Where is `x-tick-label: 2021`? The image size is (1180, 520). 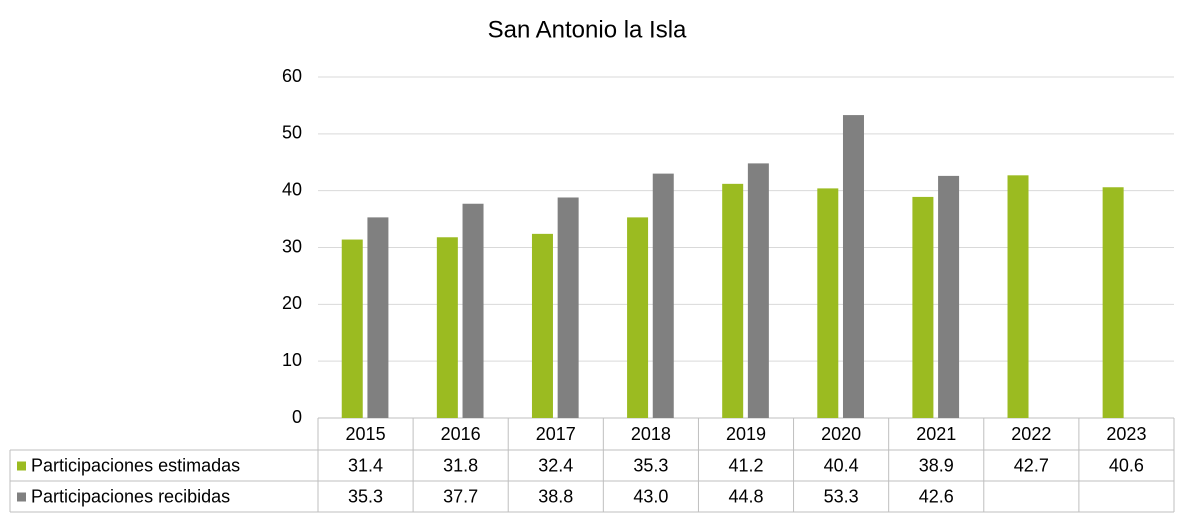
x-tick-label: 2021 is located at coordinates (936, 434).